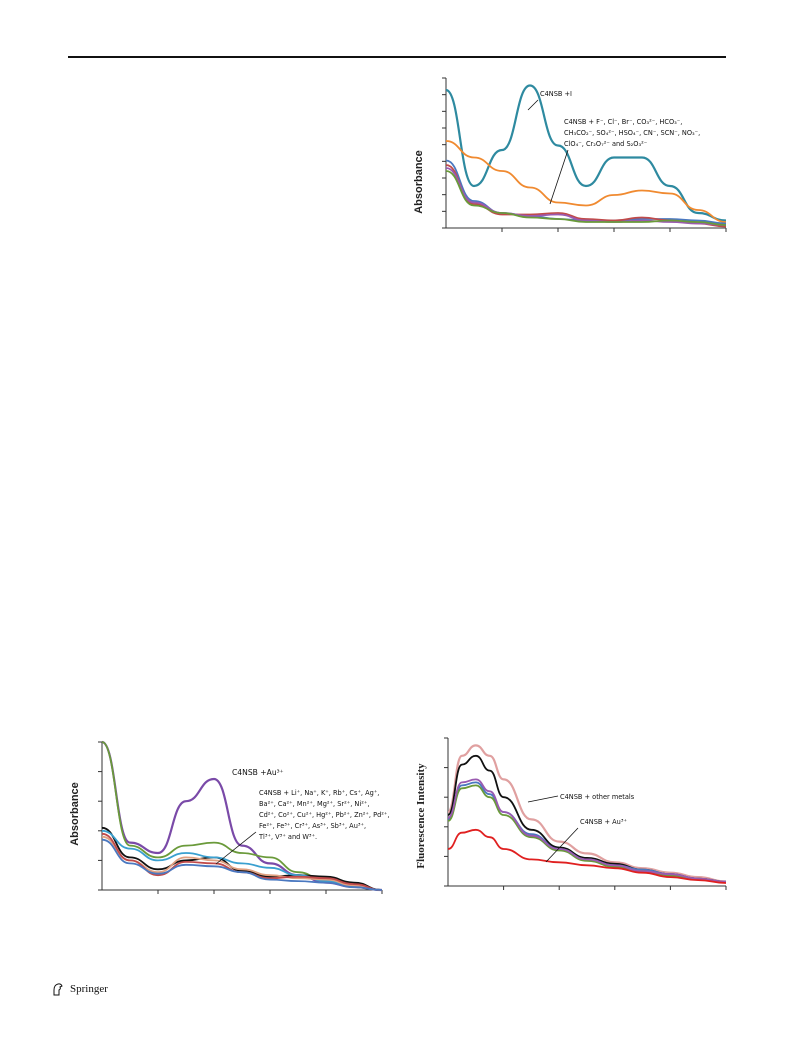 The image size is (793, 1053). What do you see at coordinates (632, 133) in the screenshot?
I see `annotation-label: CH₃CO₂⁻, SO₄²⁻, HSO₄⁻, CN⁻, SCN⁻, NO₃⁻,` at bounding box center [632, 133].